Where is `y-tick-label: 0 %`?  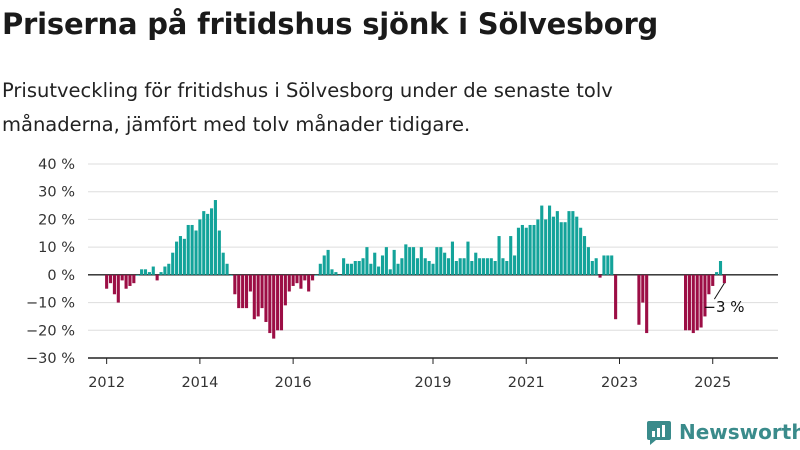 y-tick-label: 0 % is located at coordinates (61, 276).